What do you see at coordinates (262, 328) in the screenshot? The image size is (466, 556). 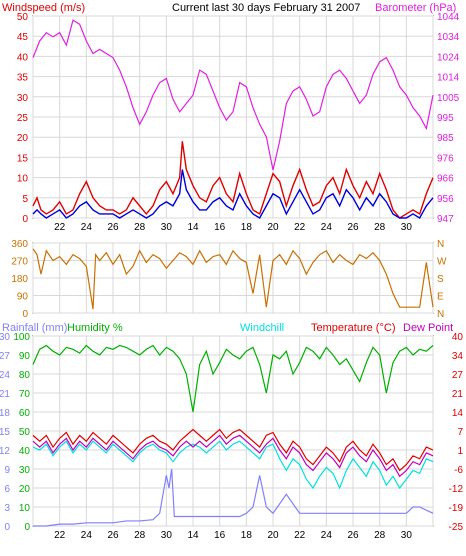 I see `windchill-label: Windchill` at bounding box center [262, 328].